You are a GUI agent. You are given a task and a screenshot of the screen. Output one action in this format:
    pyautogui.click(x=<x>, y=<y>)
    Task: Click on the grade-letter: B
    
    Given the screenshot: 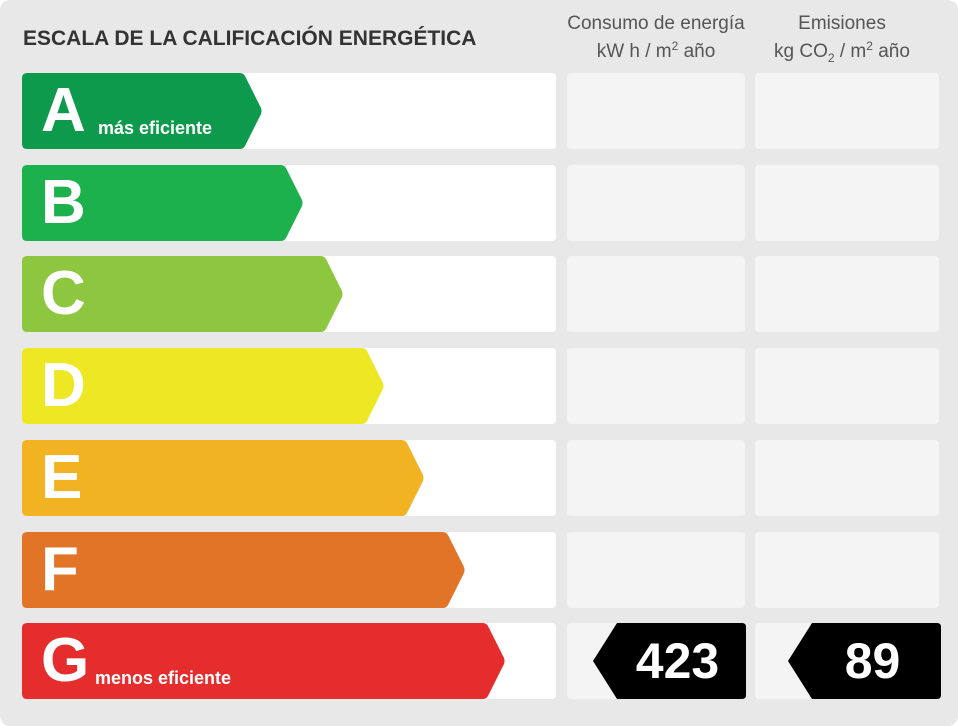 What is the action you would take?
    pyautogui.click(x=63, y=202)
    